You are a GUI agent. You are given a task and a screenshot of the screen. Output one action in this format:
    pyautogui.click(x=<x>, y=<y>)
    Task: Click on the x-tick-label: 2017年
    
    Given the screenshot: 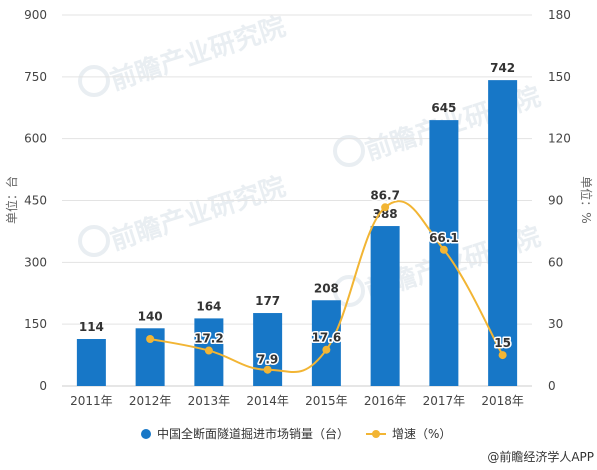 What is the action you would take?
    pyautogui.click(x=444, y=401)
    